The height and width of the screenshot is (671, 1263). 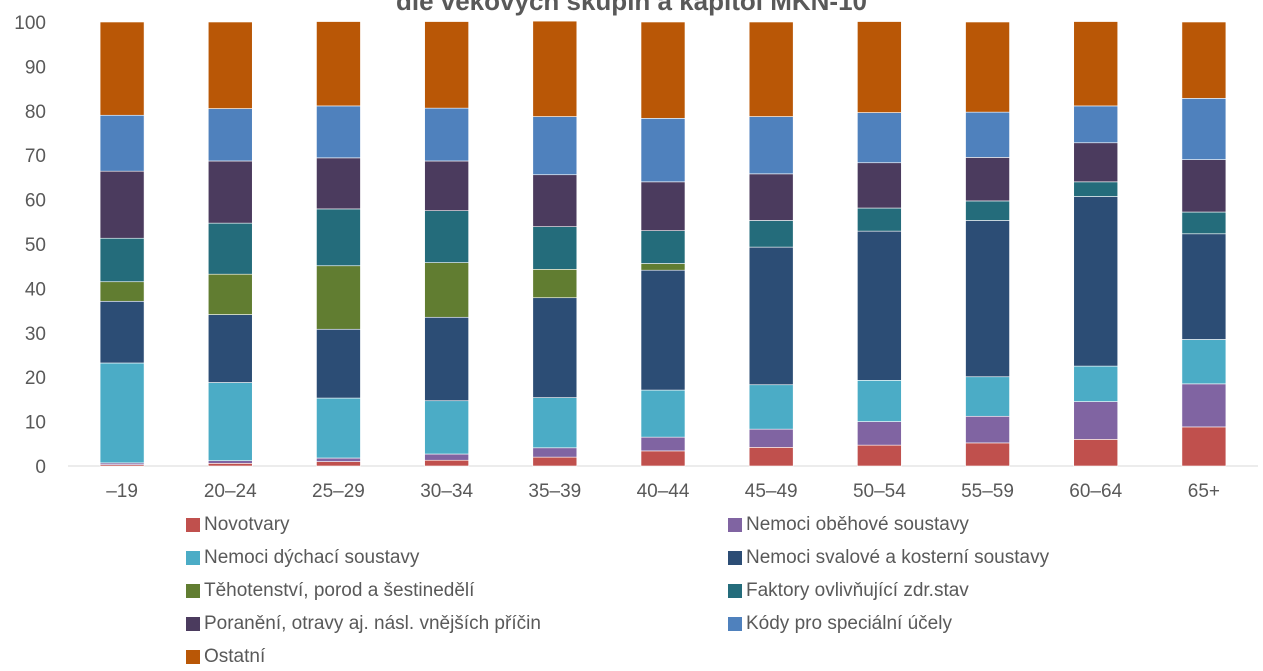 What do you see at coordinates (312, 557) in the screenshot?
I see `legend-label: Nemoci dýchací soustavy` at bounding box center [312, 557].